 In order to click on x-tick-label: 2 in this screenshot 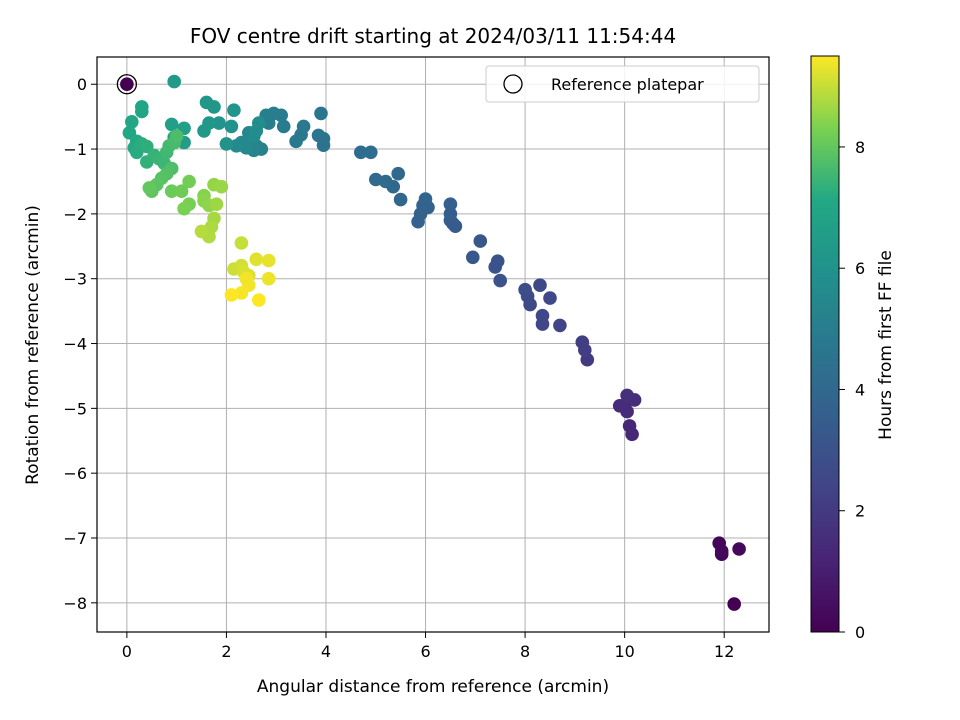, I will do `click(226, 651)`.